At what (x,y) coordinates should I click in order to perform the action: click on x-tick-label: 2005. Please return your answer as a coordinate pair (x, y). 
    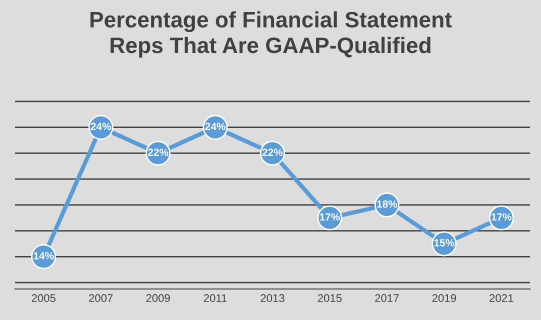
    Looking at the image, I should click on (44, 298).